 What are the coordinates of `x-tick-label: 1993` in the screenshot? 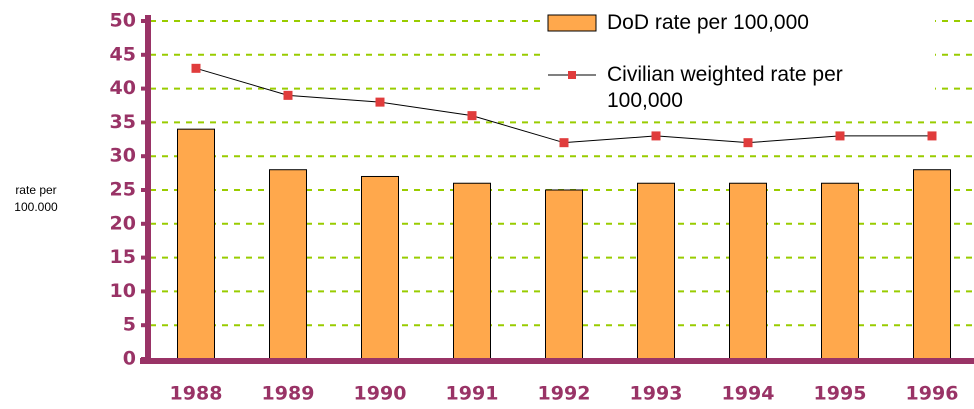 It's located at (656, 394).